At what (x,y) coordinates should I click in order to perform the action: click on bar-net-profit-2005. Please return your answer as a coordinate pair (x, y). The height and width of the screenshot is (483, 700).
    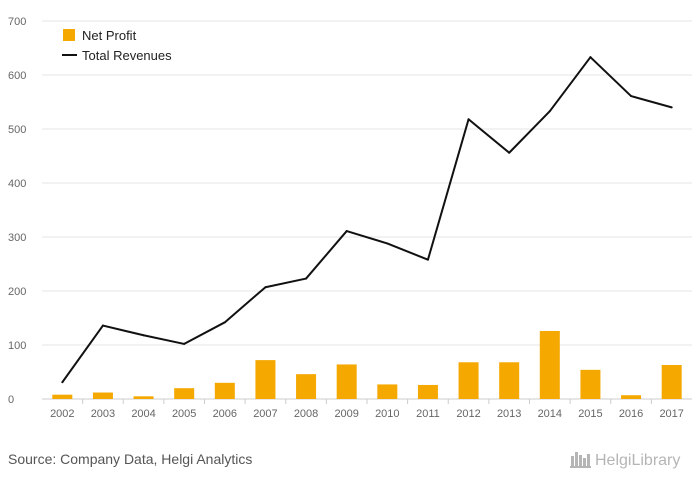
    Looking at the image, I should click on (184, 393).